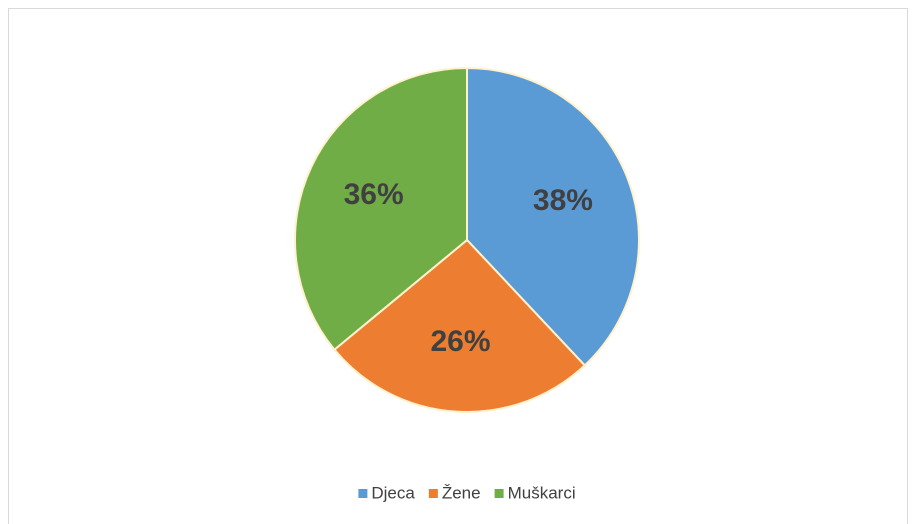 This screenshot has width=916, height=524. I want to click on legend-label: Muškarci, so click(542, 492).